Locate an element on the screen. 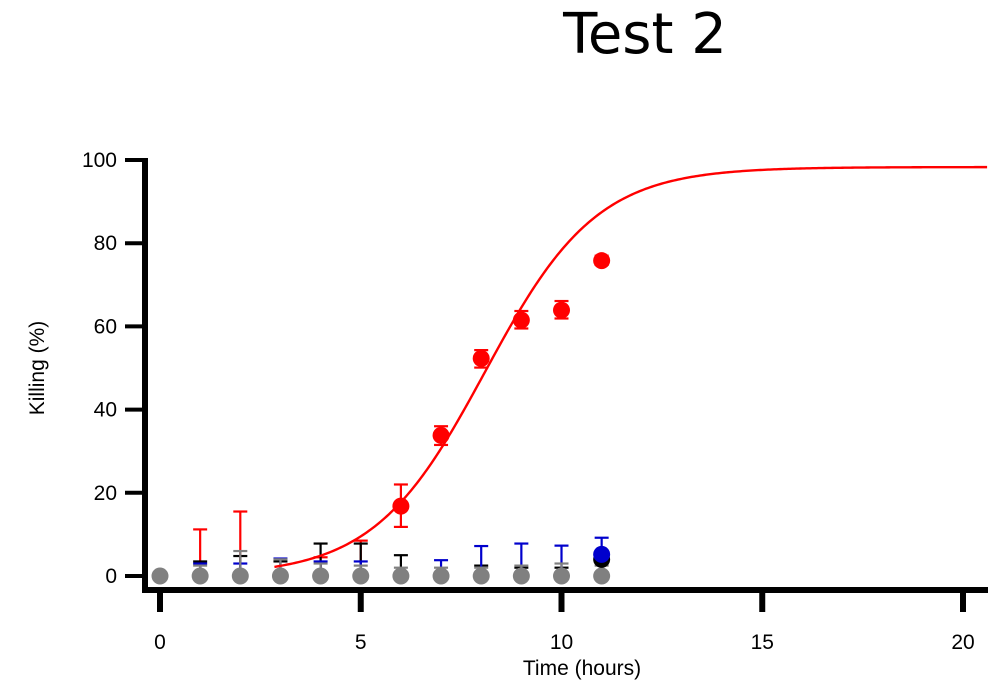 This screenshot has width=988, height=689. x-tick-label: 10 is located at coordinates (561, 642).